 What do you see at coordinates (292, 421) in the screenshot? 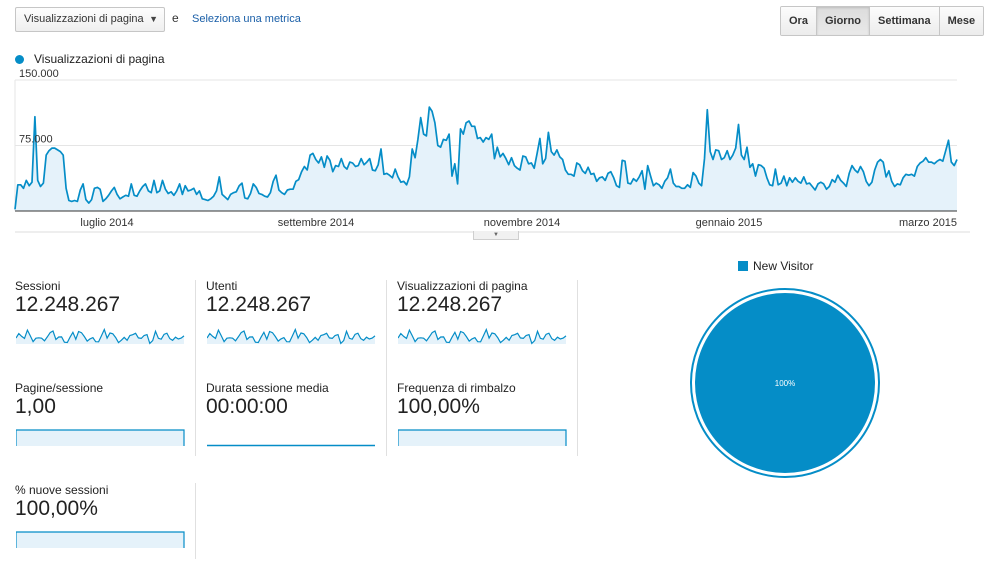
I see `metric-tile-avg-session-duration: Durata sessione media 00:00:00` at bounding box center [292, 421].